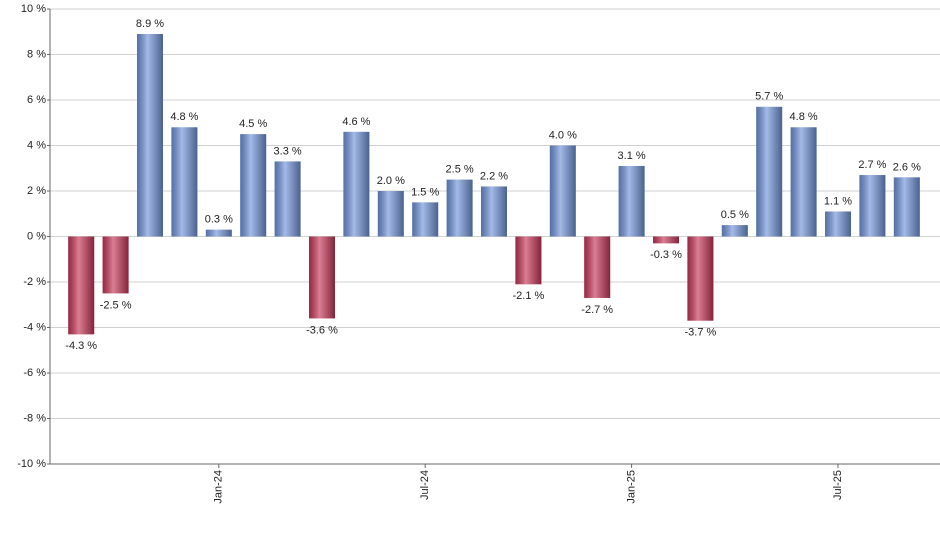 This screenshot has width=940, height=550. I want to click on value-label: -2.5 %, so click(116, 305).